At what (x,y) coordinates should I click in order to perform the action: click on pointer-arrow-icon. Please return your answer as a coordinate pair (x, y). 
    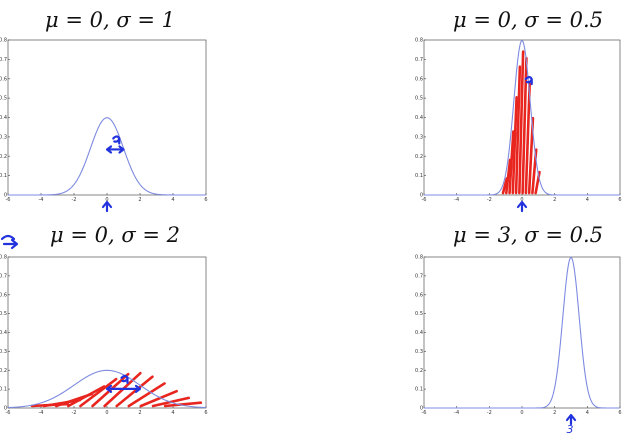
    Looking at the image, I should click on (9, 242).